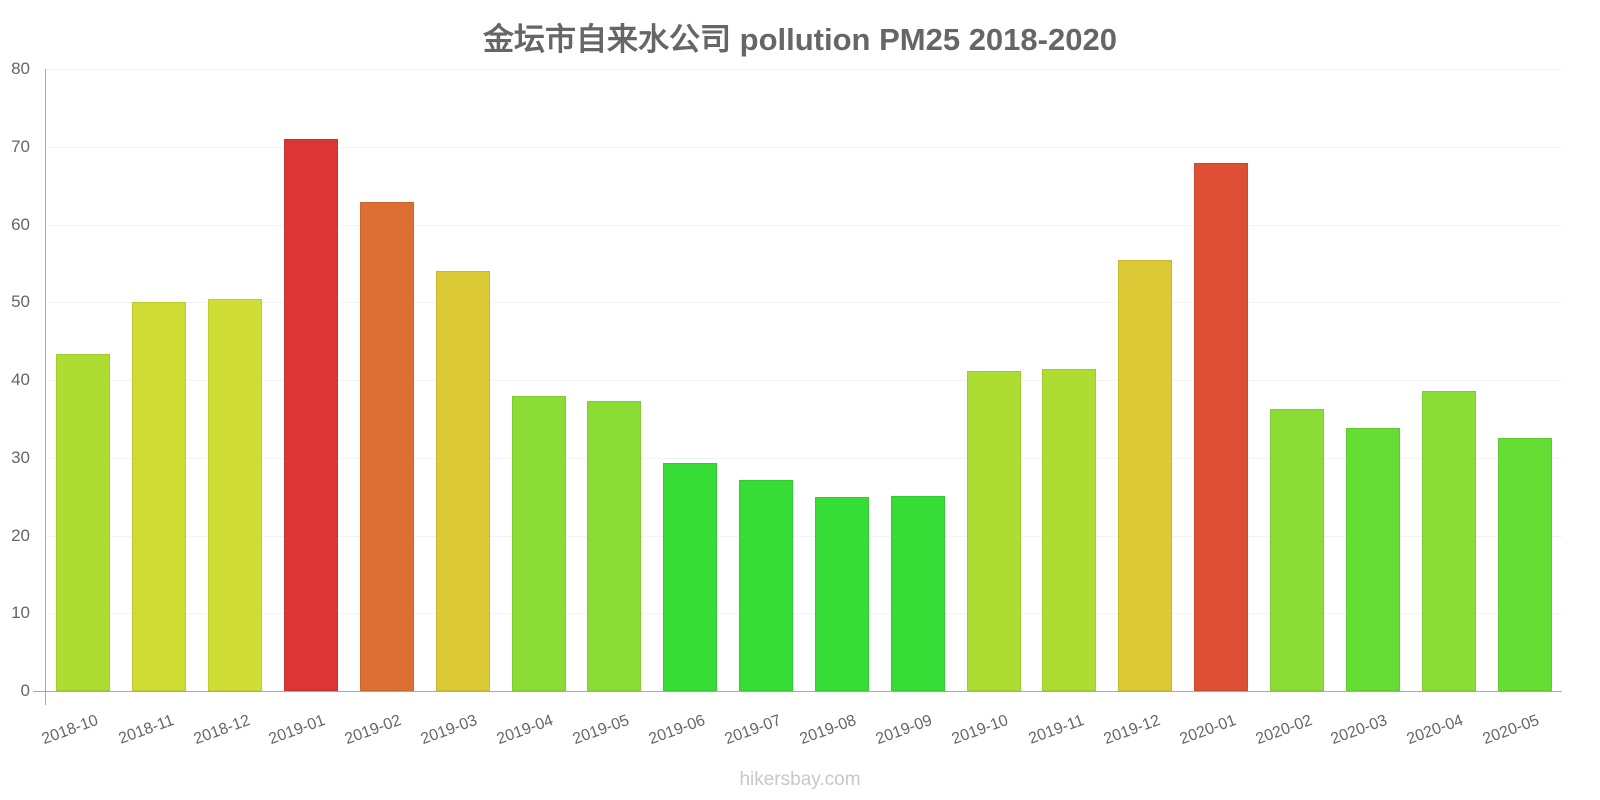 This screenshot has height=800, width=1600. Describe the element at coordinates (20, 224) in the screenshot. I see `y-tick-label: 60` at that location.